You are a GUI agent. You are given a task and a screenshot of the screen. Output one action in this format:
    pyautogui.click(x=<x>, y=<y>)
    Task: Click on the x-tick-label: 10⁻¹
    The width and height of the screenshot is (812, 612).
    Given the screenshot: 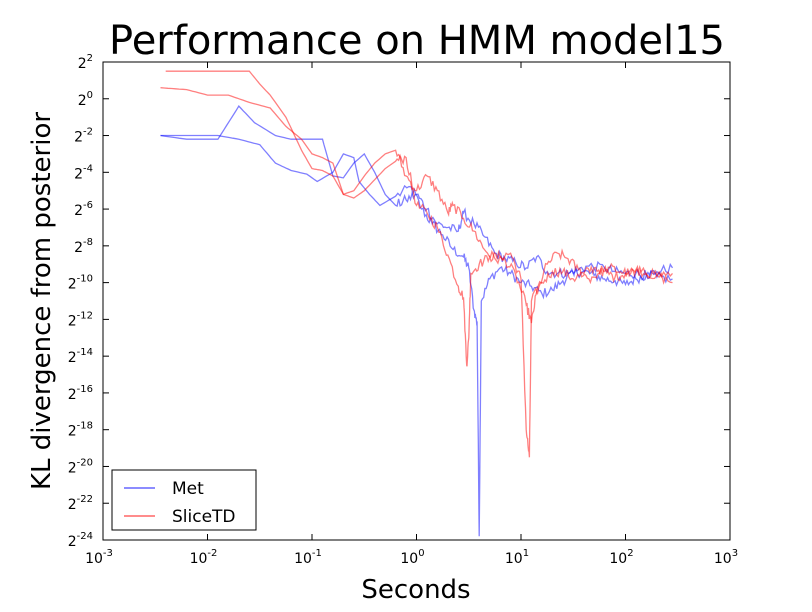 What is the action you would take?
    pyautogui.click(x=308, y=557)
    